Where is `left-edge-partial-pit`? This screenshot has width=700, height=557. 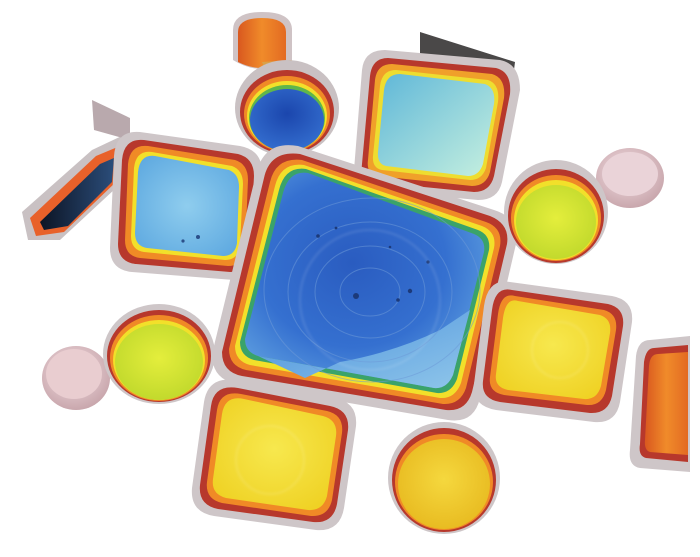 left-edge-partial-pit is located at coordinates (76, 170).